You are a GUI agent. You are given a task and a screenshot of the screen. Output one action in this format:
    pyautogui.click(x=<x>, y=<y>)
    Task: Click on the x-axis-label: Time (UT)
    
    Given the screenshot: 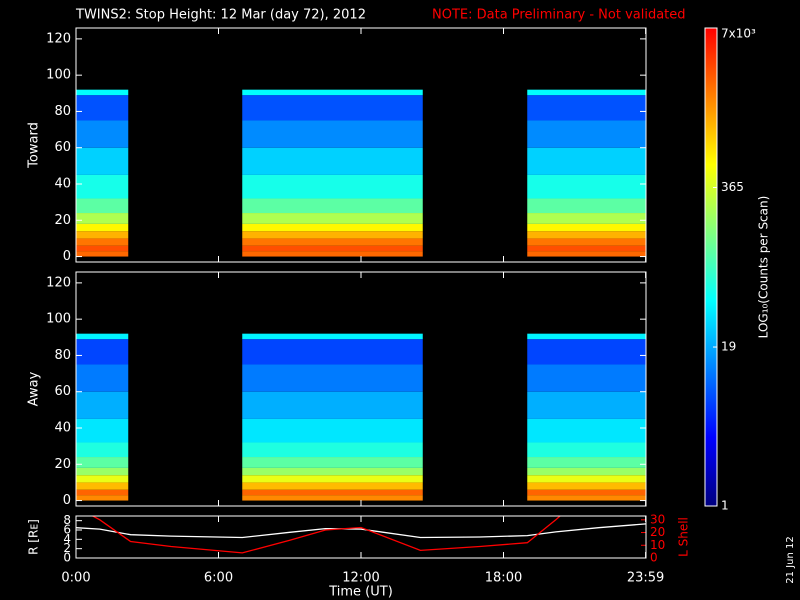 What is the action you would take?
    pyautogui.click(x=360, y=592)
    